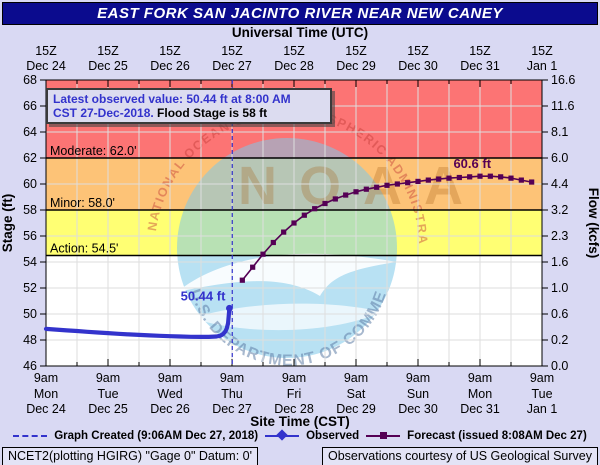 This screenshot has width=600, height=465. Describe the element at coordinates (30, 366) in the screenshot. I see `svg-text: 46` at that location.